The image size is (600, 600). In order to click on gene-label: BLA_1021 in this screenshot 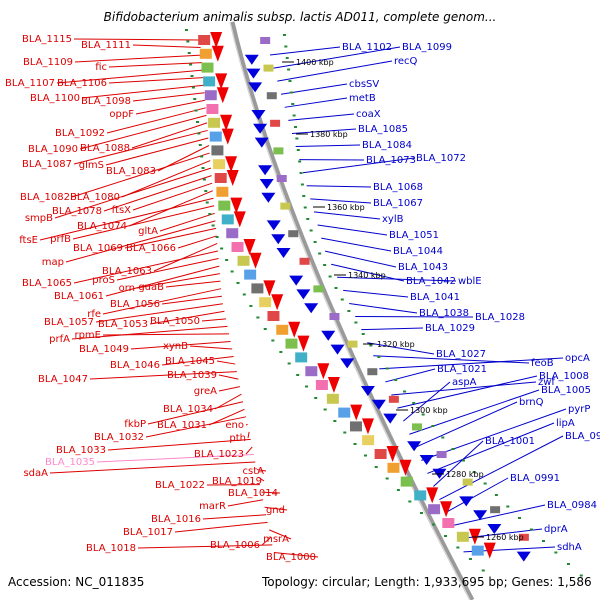, I will do `click(462, 369)`.